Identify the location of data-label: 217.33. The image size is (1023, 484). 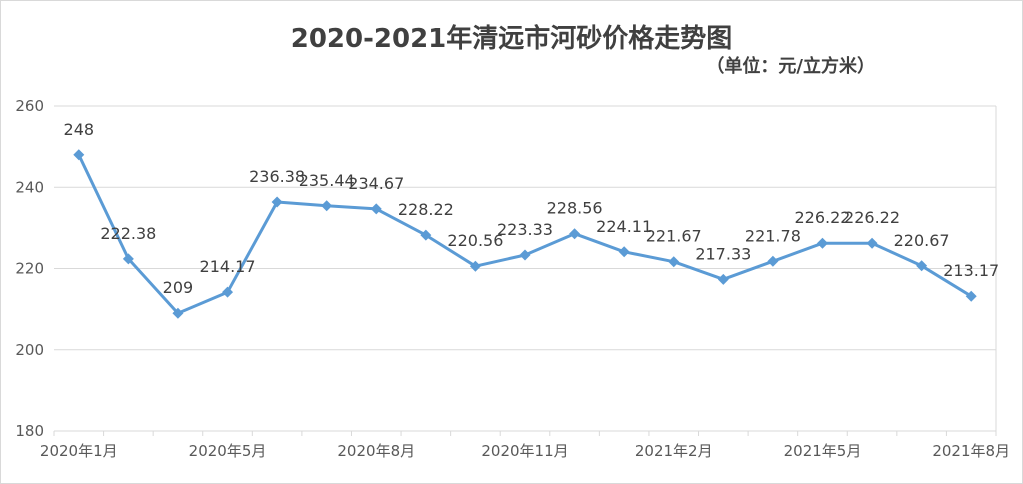
(723, 253).